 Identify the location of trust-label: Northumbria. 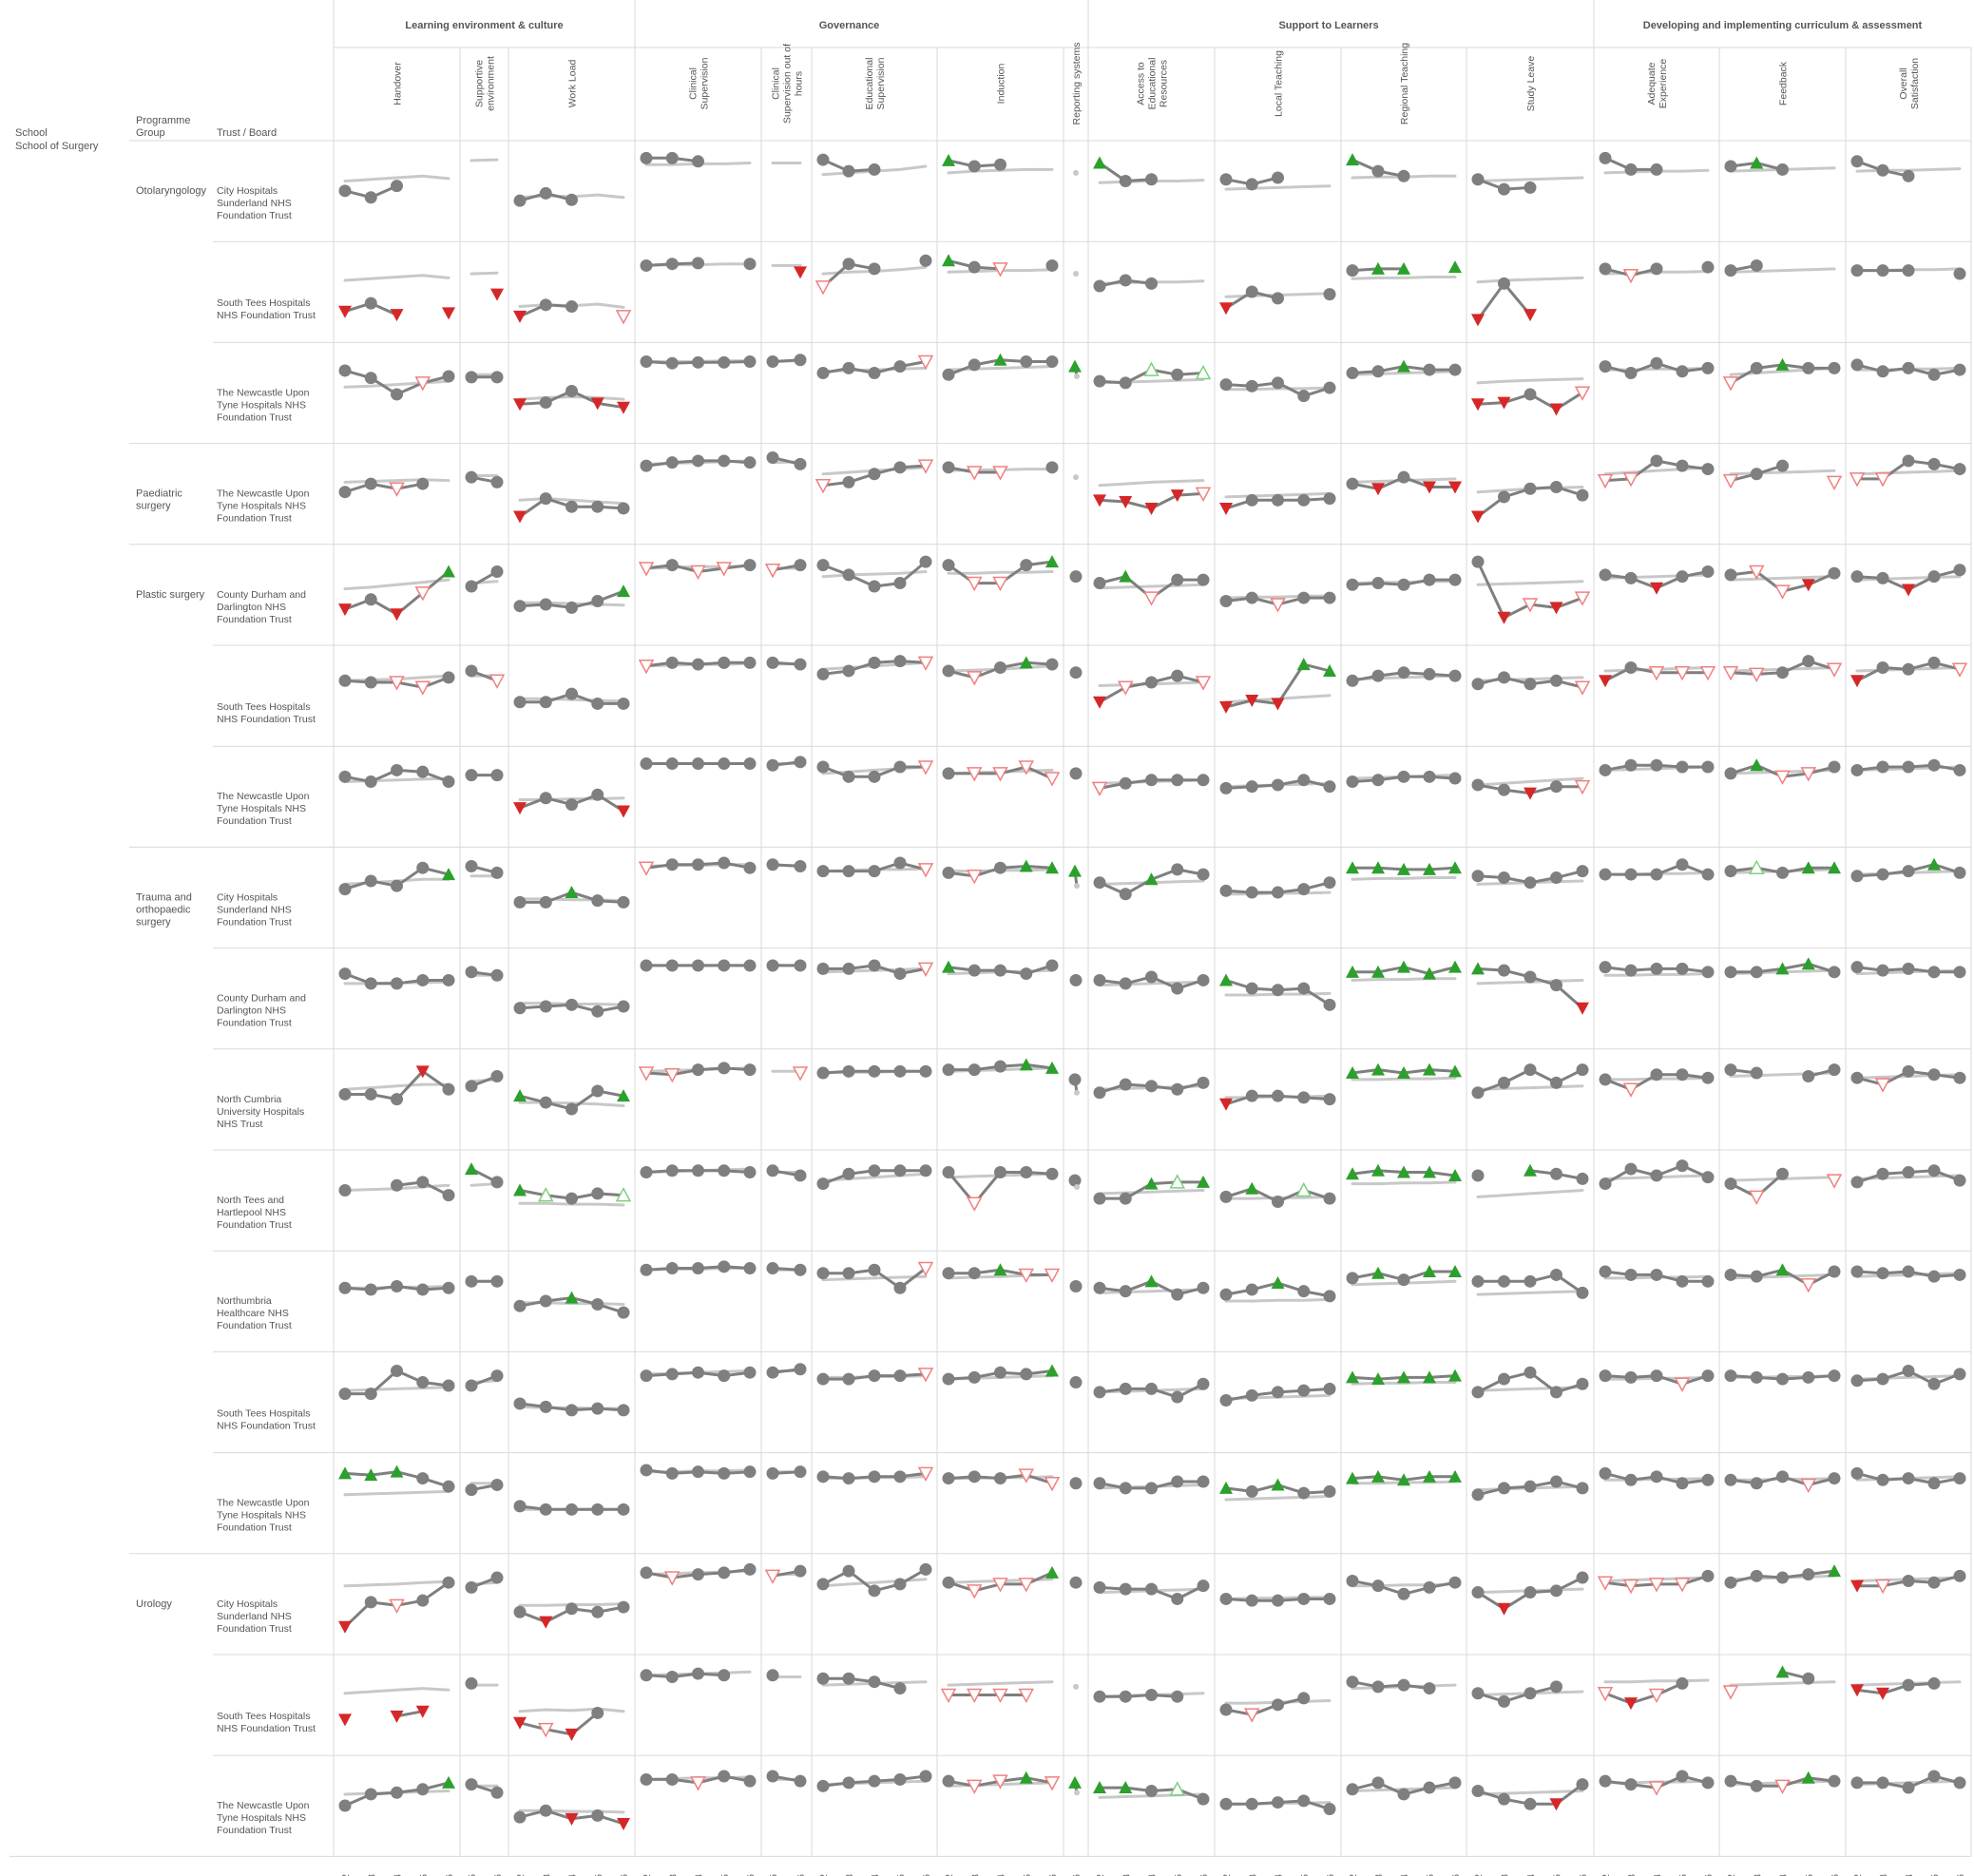
(244, 1301).